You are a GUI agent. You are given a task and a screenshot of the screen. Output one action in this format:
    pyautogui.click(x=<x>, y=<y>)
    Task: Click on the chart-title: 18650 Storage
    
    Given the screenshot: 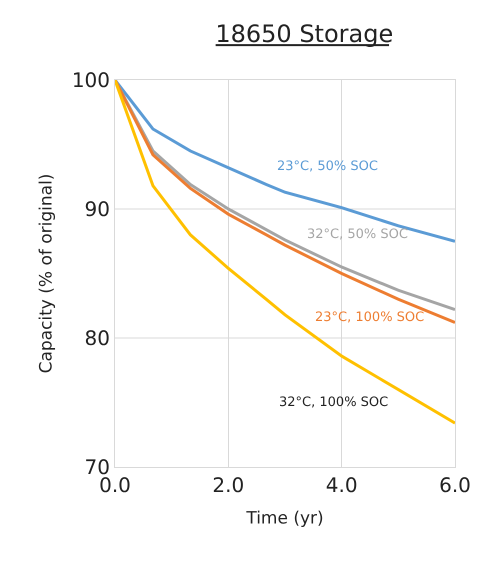 What is the action you would take?
    pyautogui.click(x=304, y=34)
    